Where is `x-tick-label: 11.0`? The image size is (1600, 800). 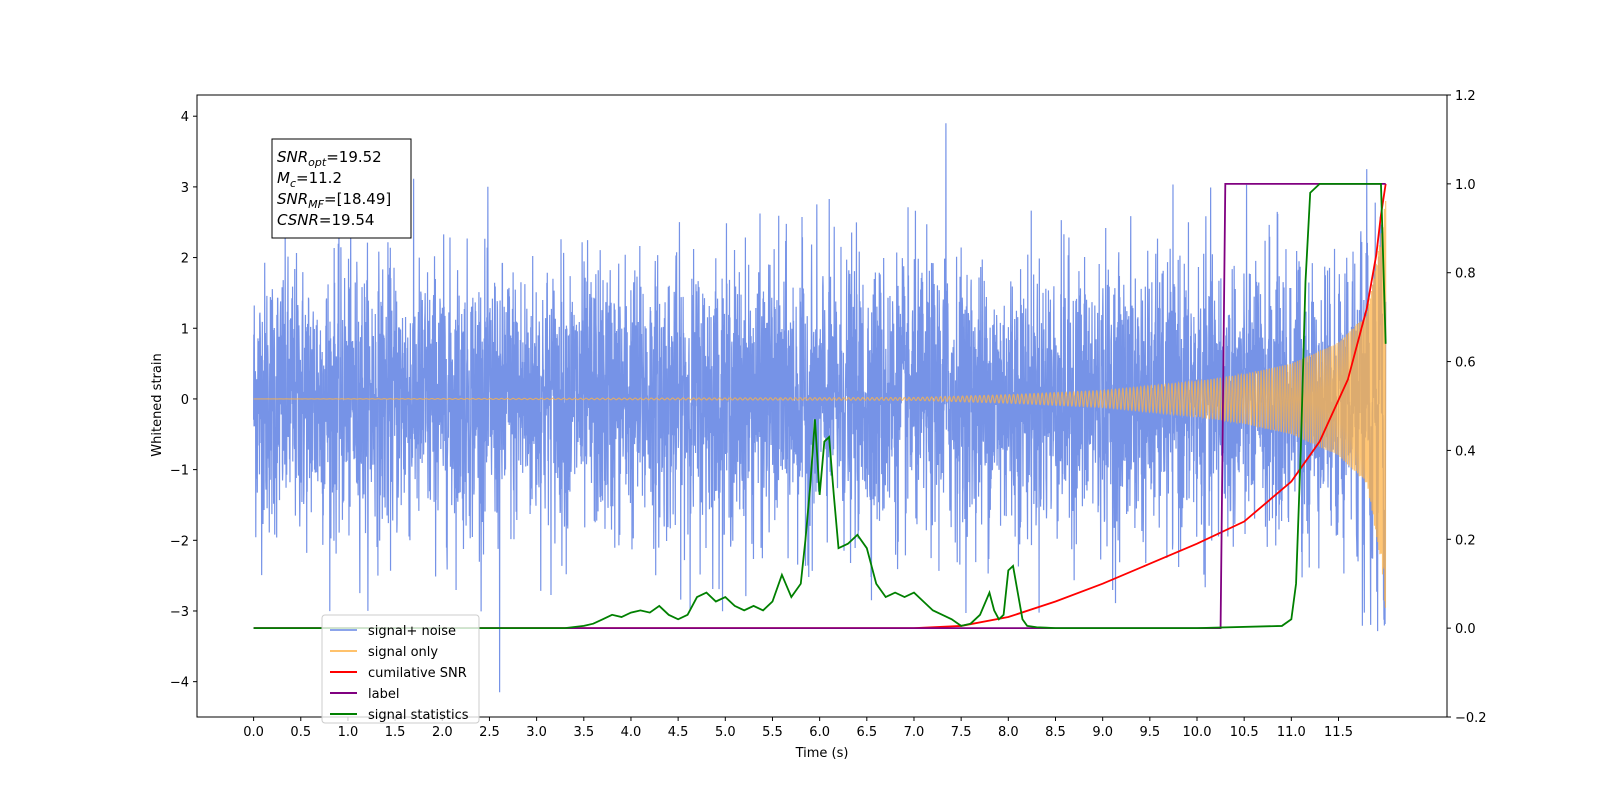
x-tick-label: 11.0 is located at coordinates (1291, 732).